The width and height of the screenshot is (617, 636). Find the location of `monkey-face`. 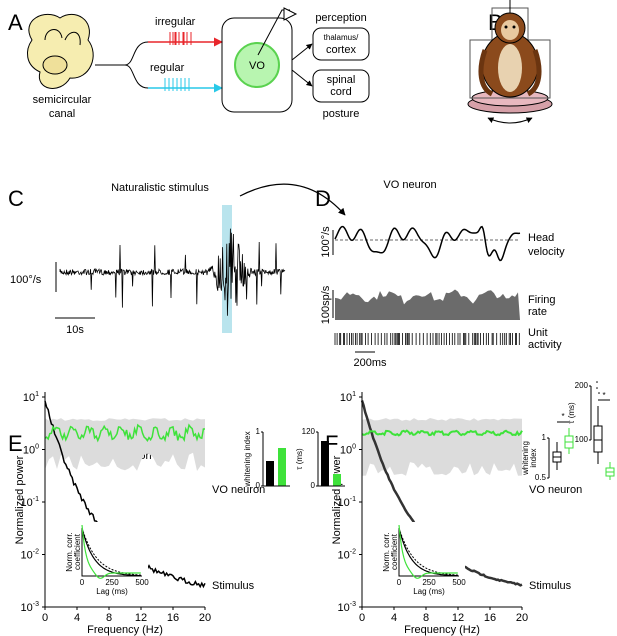

monkey-face is located at coordinates (510, 30).